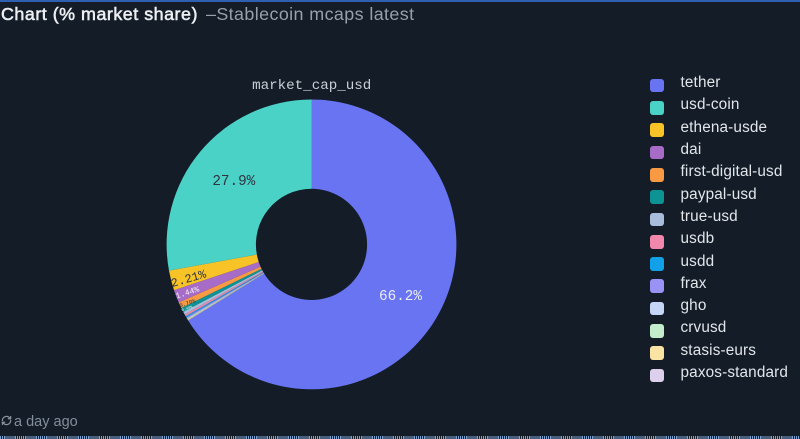 Image resolution: width=800 pixels, height=439 pixels. Describe the element at coordinates (400, 297) in the screenshot. I see `svg-text: 66.2%` at that location.